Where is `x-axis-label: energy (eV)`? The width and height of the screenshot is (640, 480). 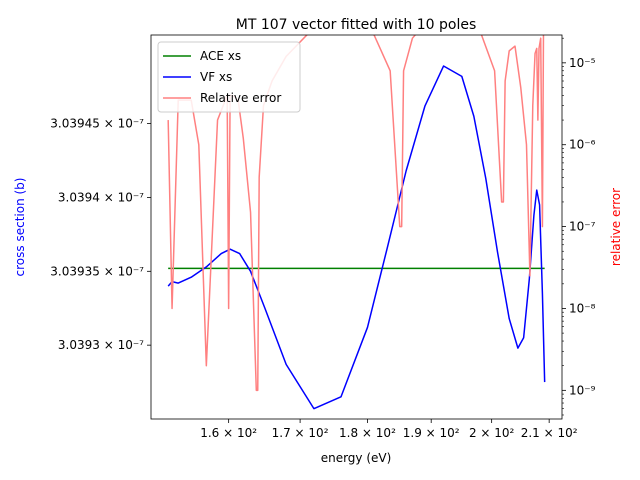 x-axis-label: energy (eV) is located at coordinates (356, 458).